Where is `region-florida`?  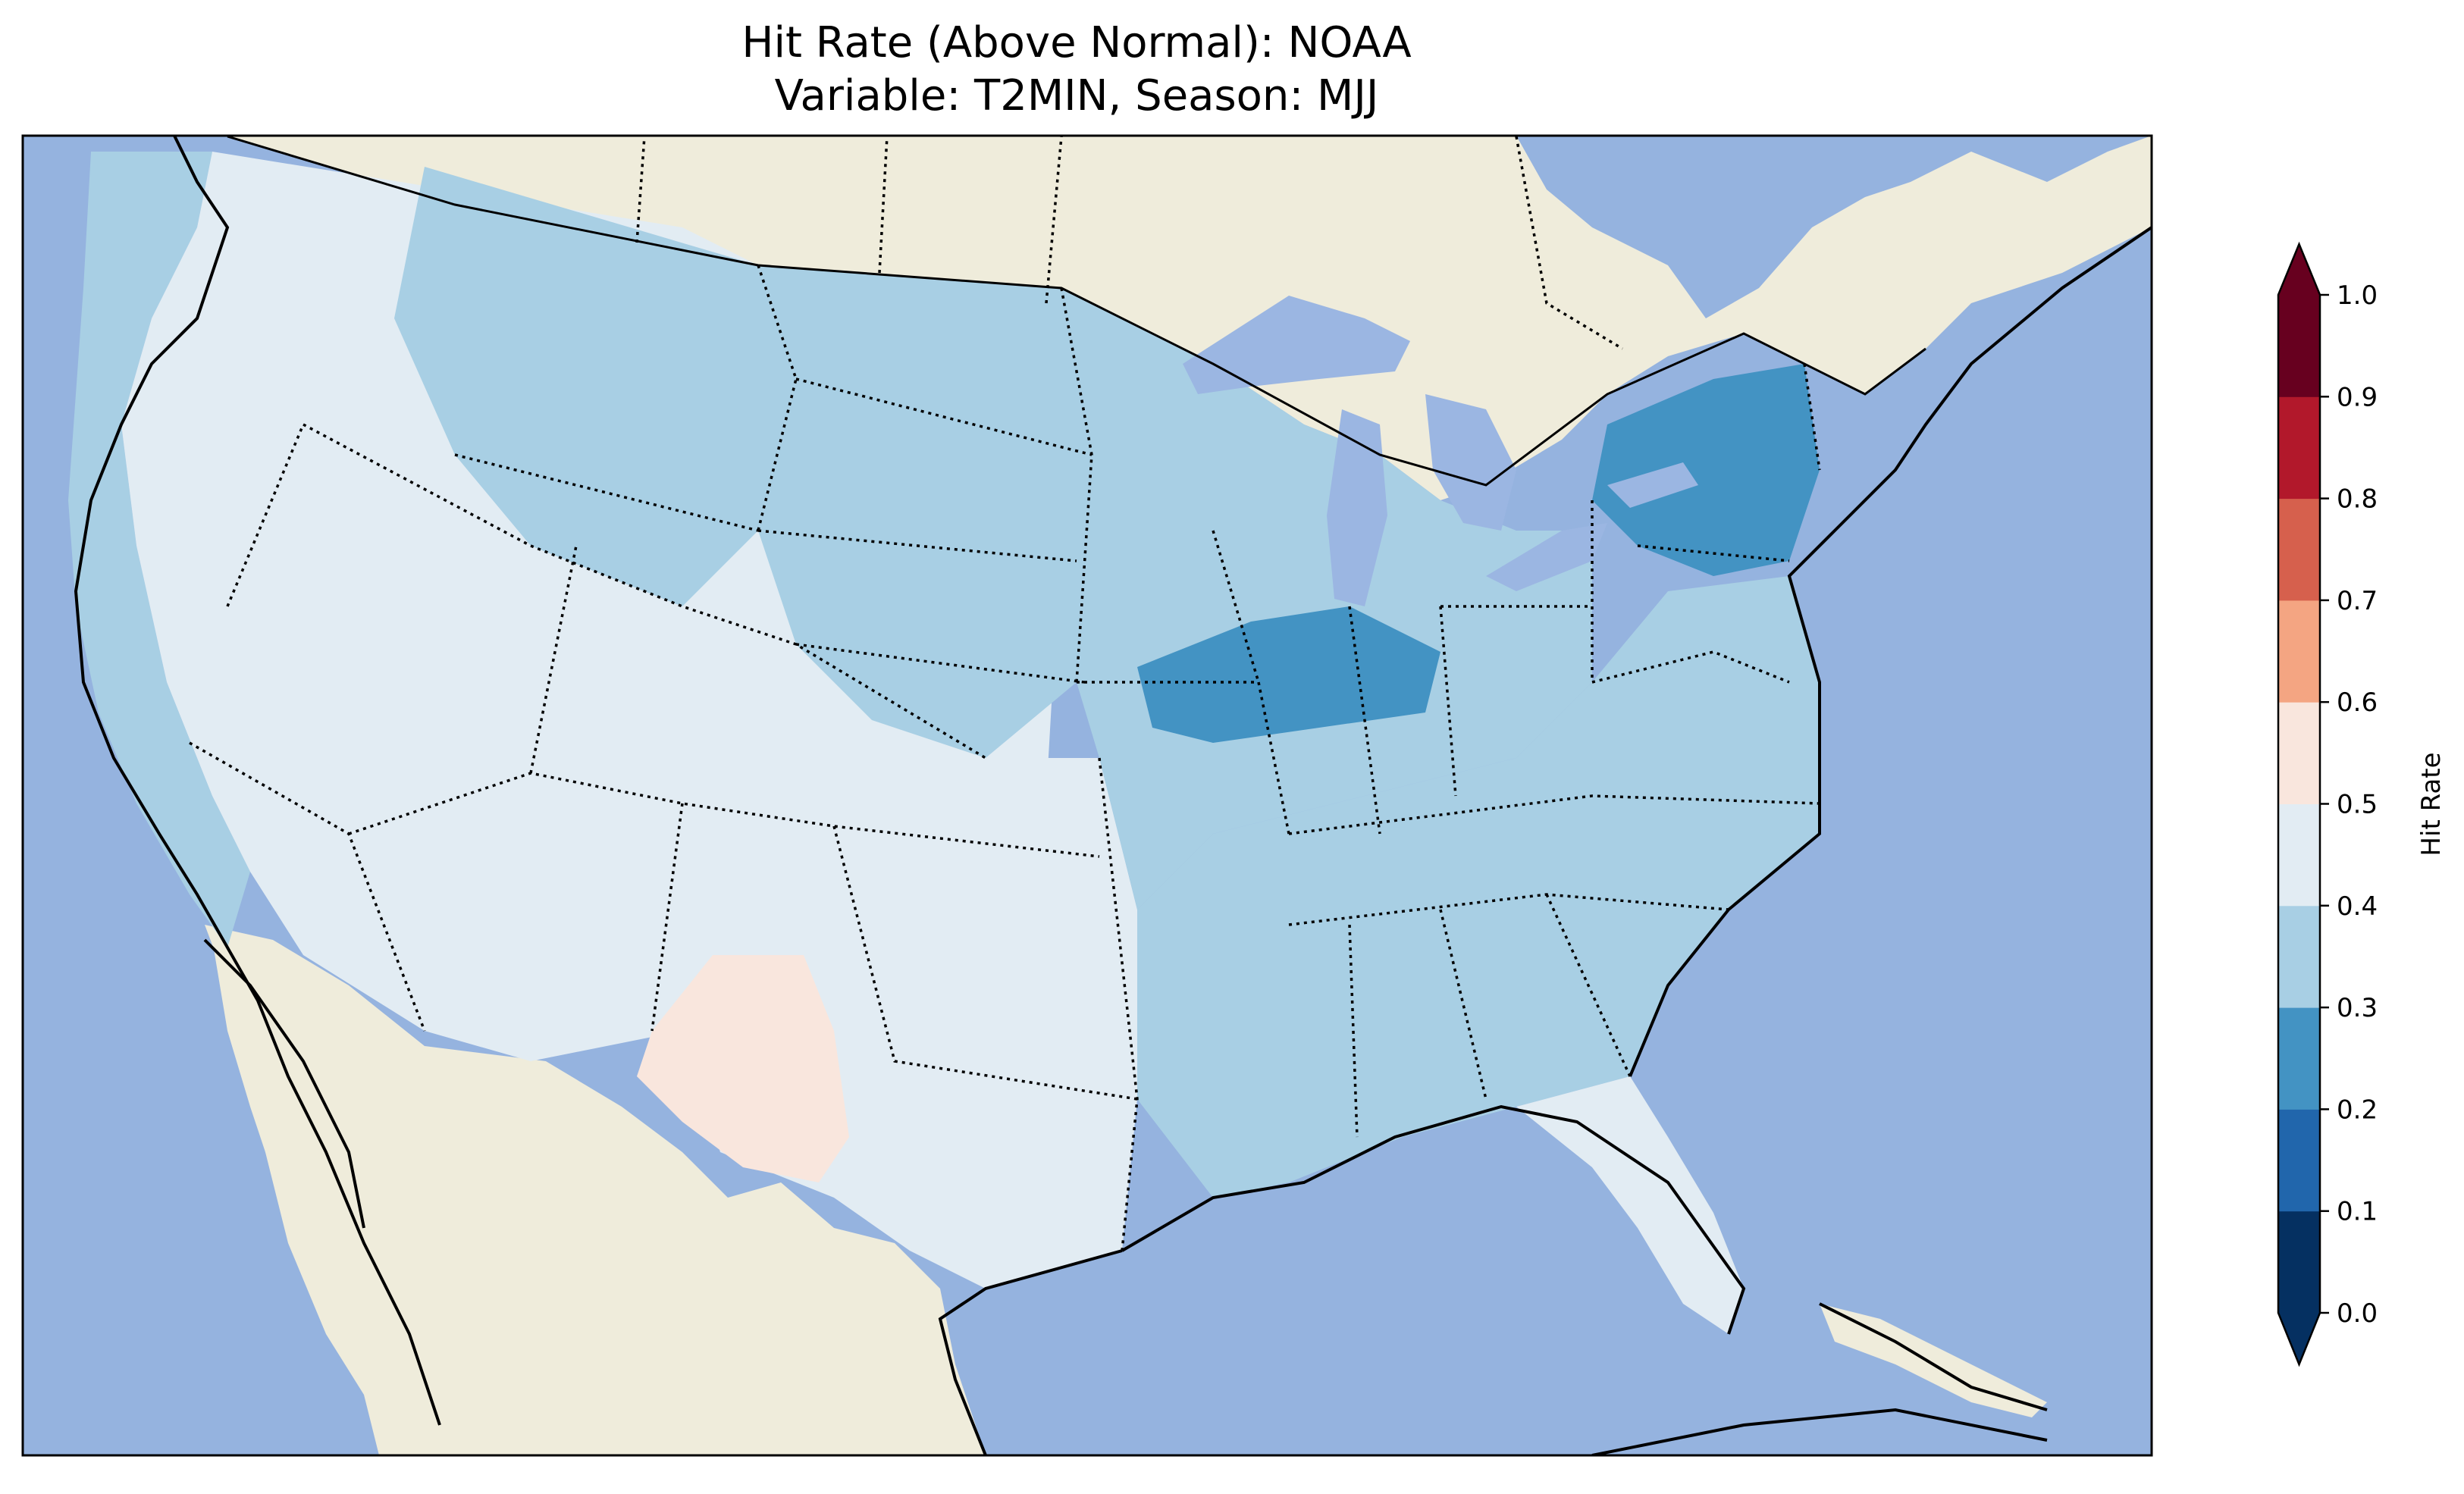 region-florida is located at coordinates (1630, 1205).